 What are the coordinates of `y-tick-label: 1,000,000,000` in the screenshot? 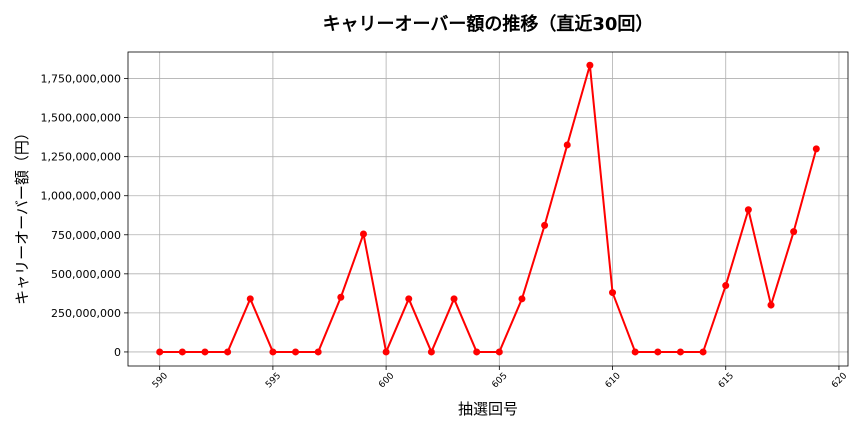 It's located at (81, 196).